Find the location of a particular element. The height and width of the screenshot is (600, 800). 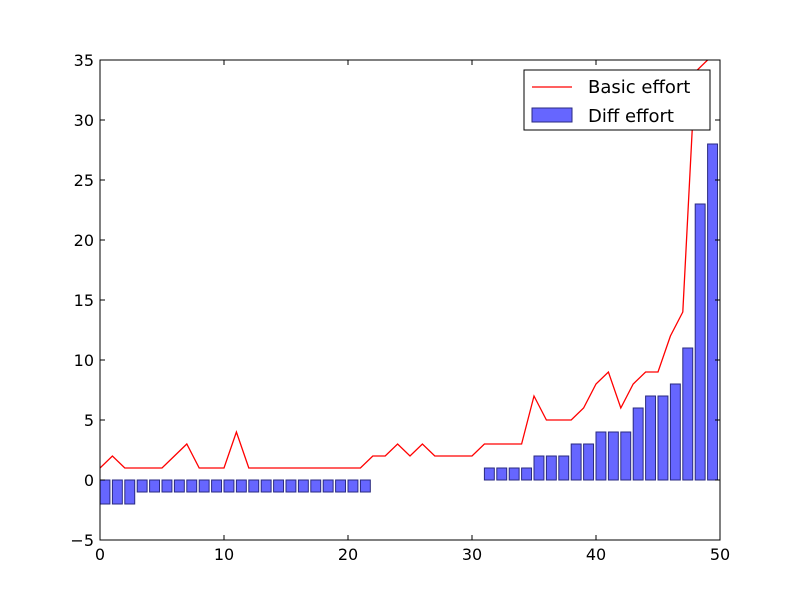

x-tick-label: 50 is located at coordinates (720, 554).